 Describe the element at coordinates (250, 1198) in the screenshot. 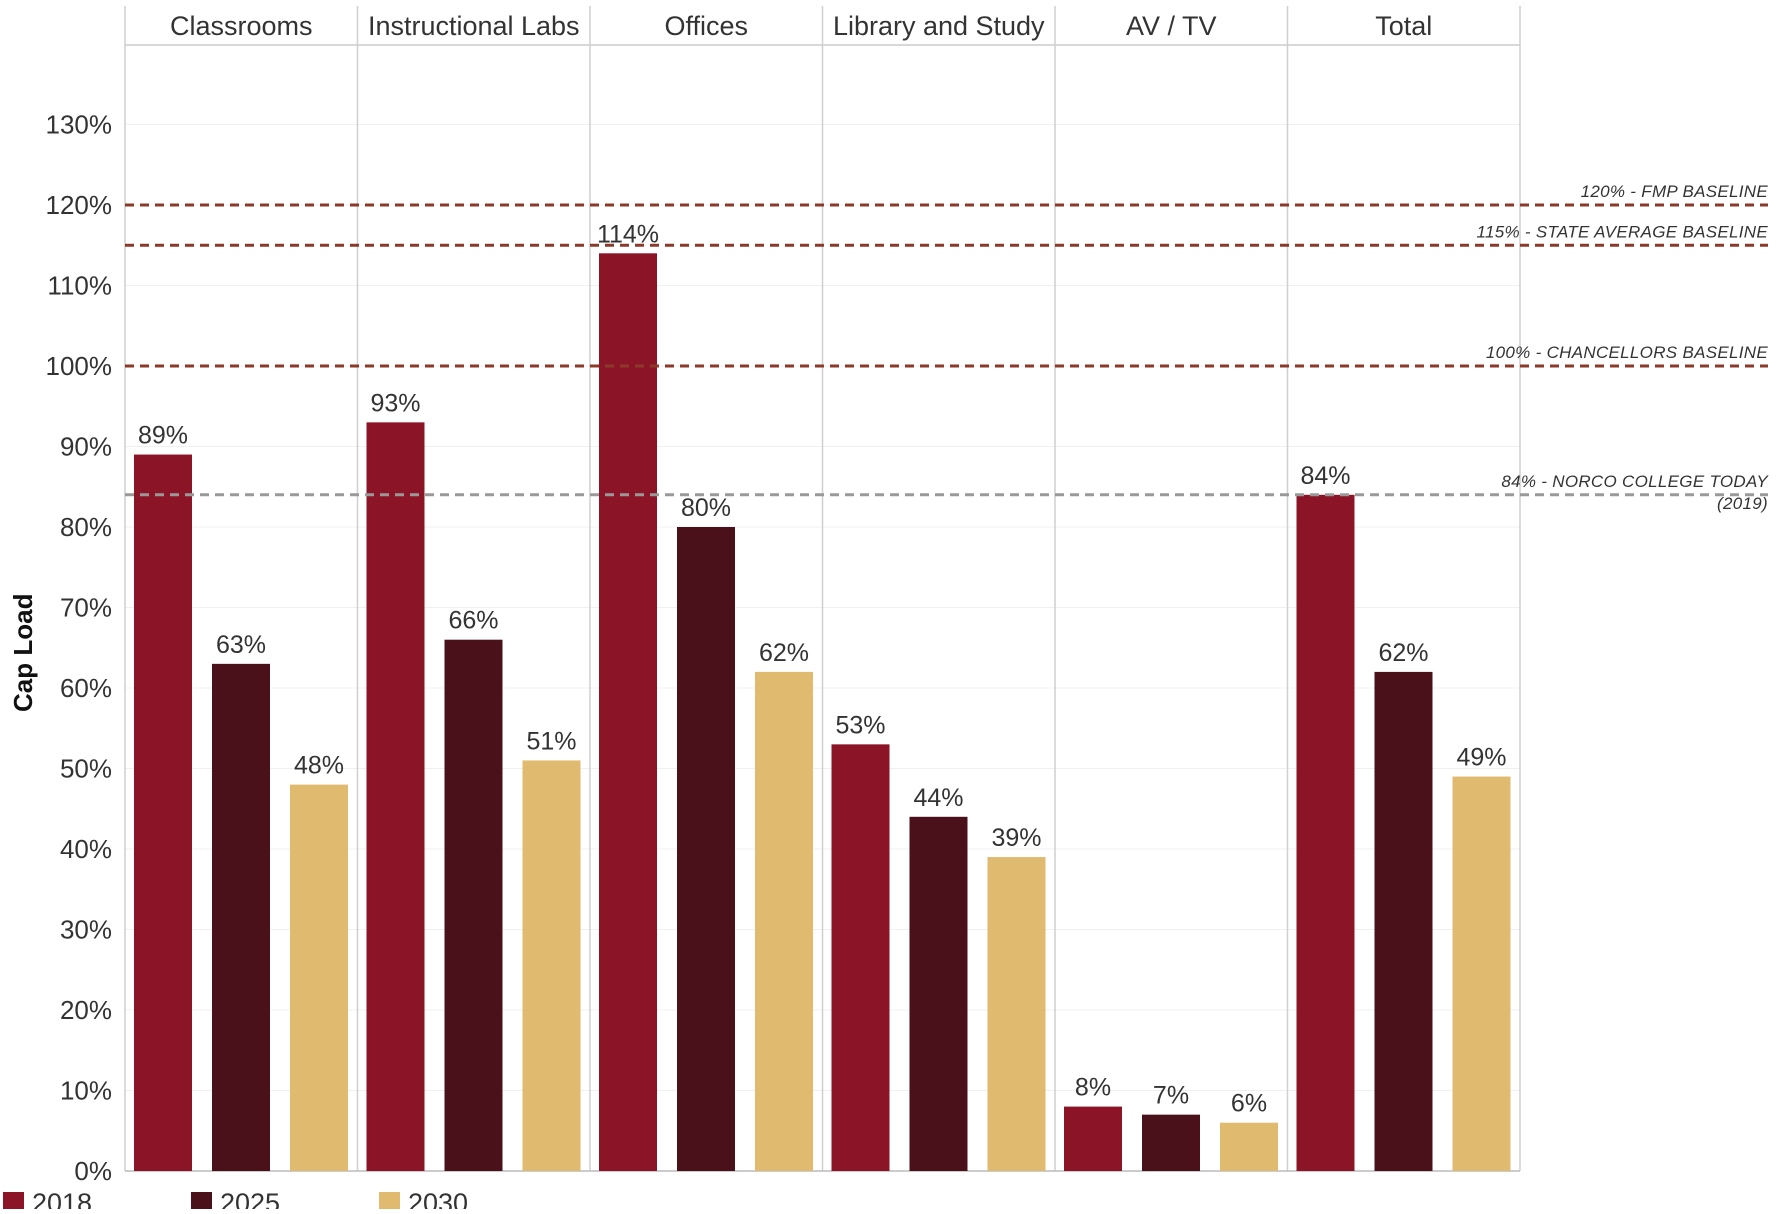

I see `legend-label: 2025` at that location.